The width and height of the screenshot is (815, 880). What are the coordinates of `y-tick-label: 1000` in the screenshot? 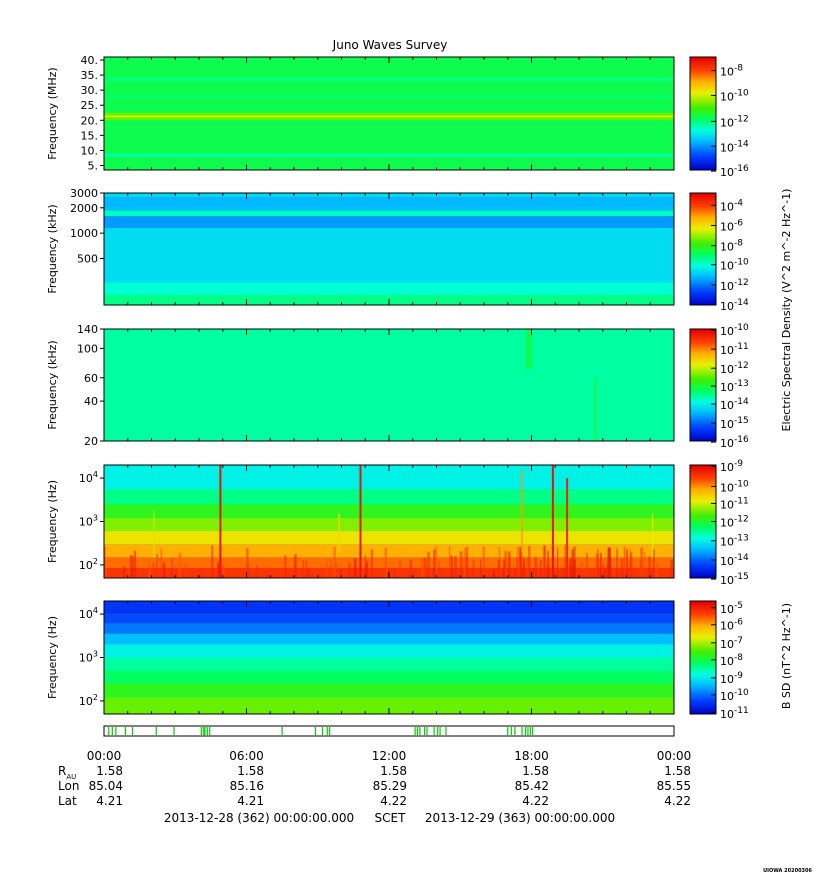 It's located at (84, 233).